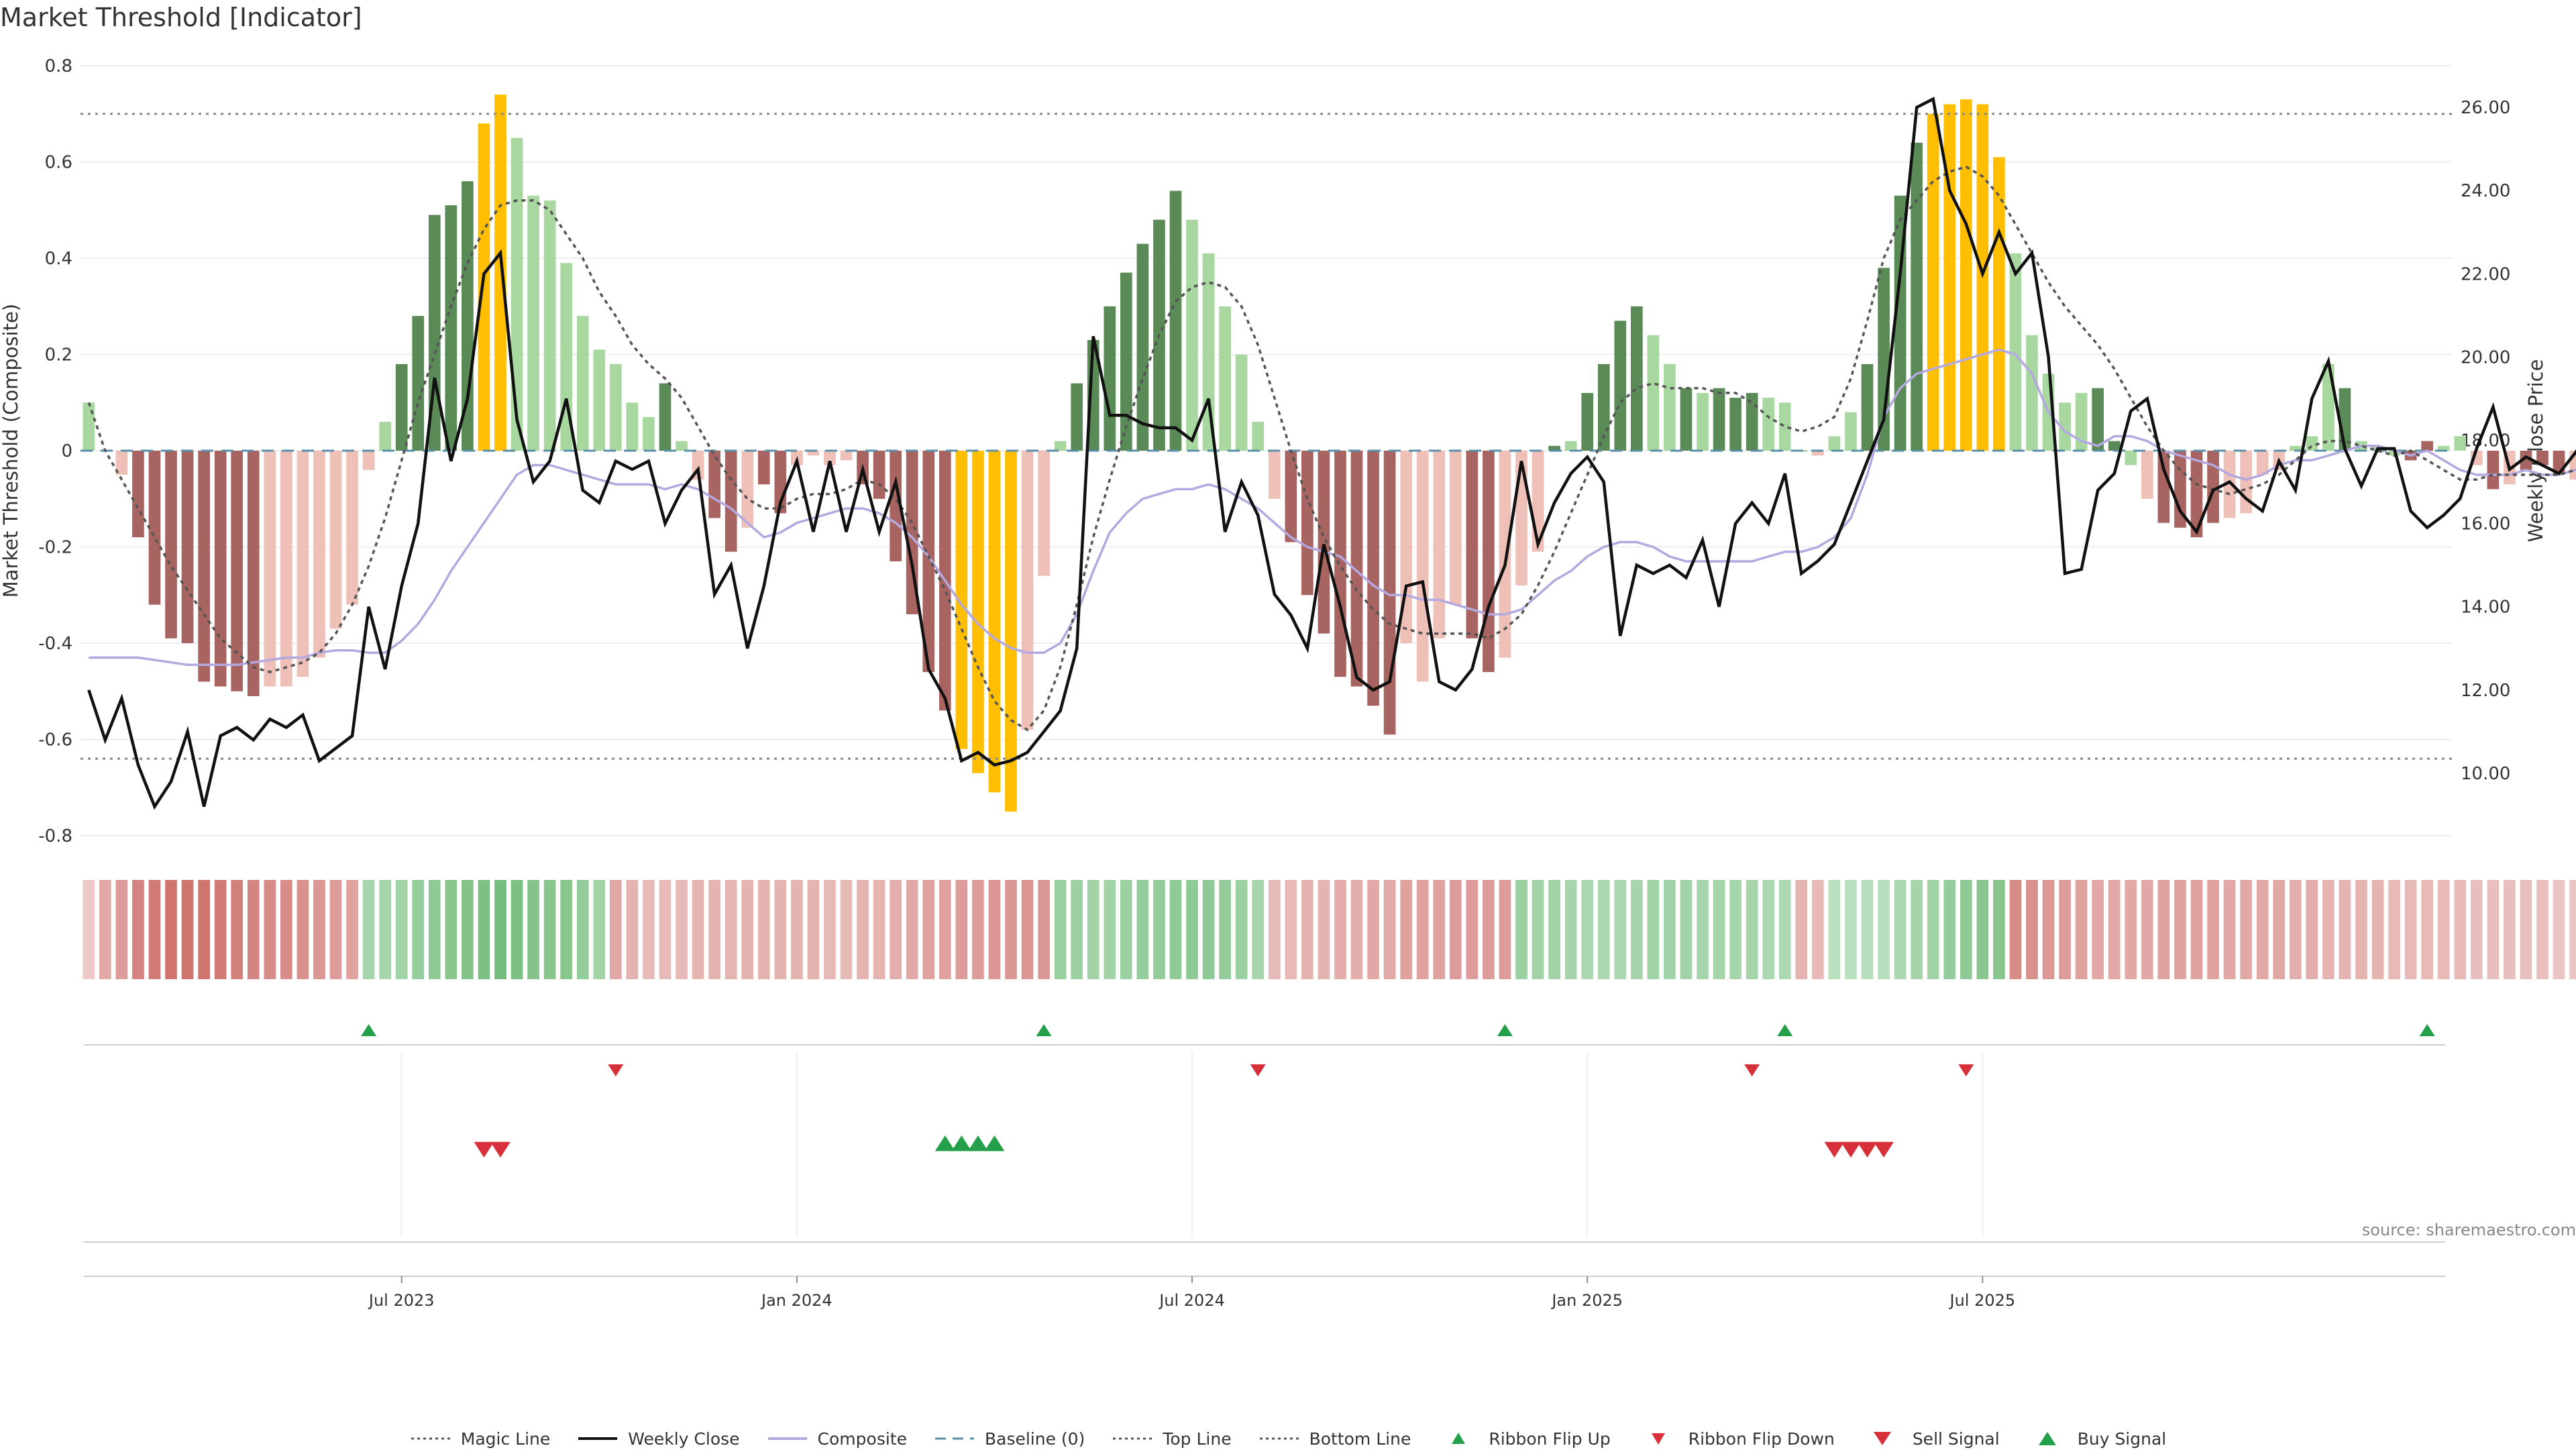  I want to click on y-tick-label: 0.4, so click(58, 259).